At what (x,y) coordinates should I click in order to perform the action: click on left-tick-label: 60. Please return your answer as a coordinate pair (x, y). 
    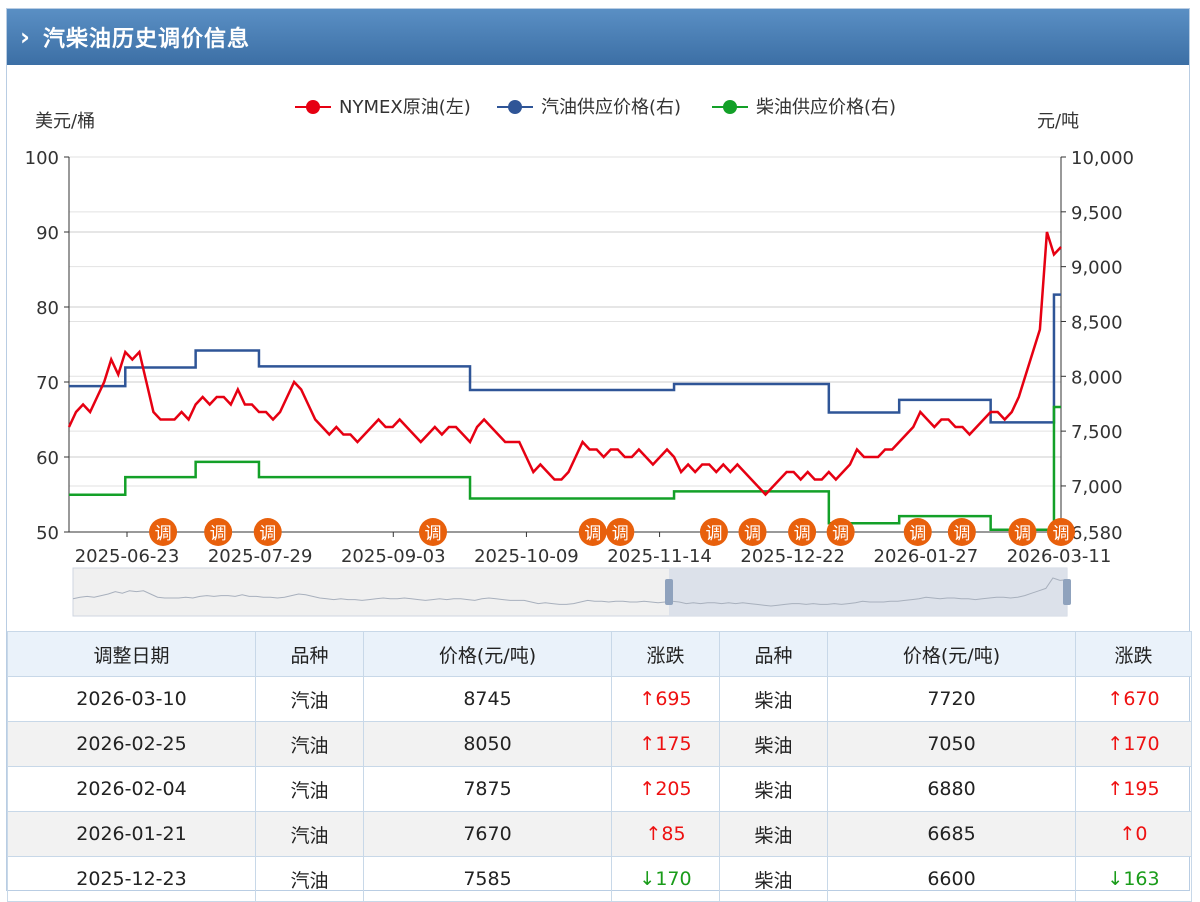
    Looking at the image, I should click on (47, 458).